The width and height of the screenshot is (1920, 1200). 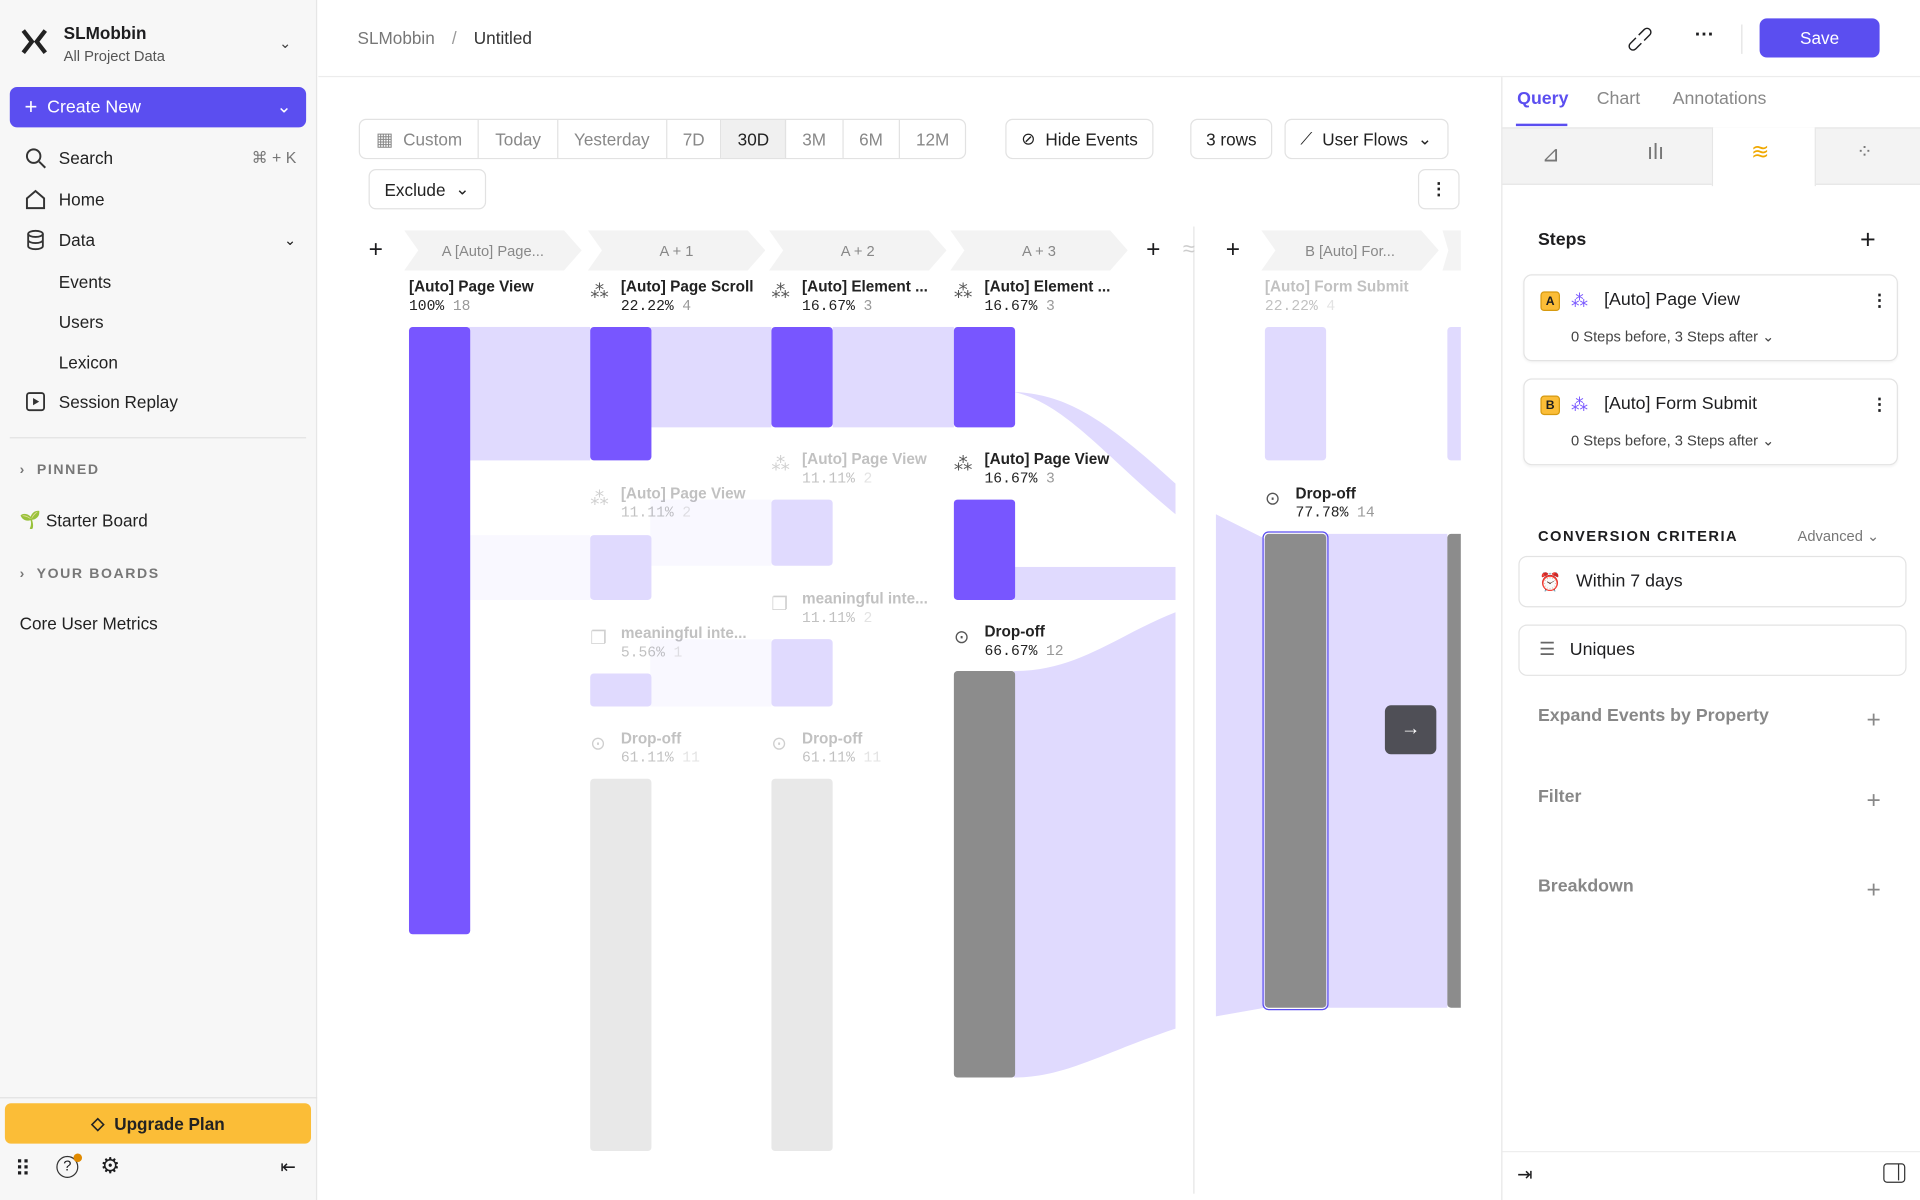 I want to click on flow-node-dropoff-selected, so click(x=1295, y=771).